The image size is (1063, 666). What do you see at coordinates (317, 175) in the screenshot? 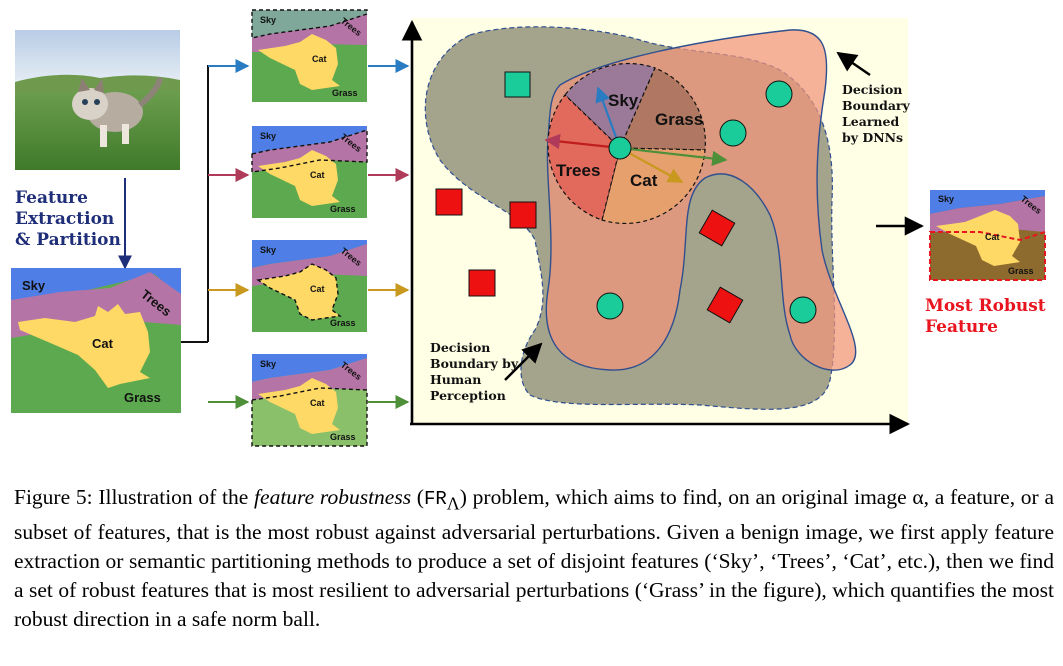
I see `mini2-cat-label: Cat` at bounding box center [317, 175].